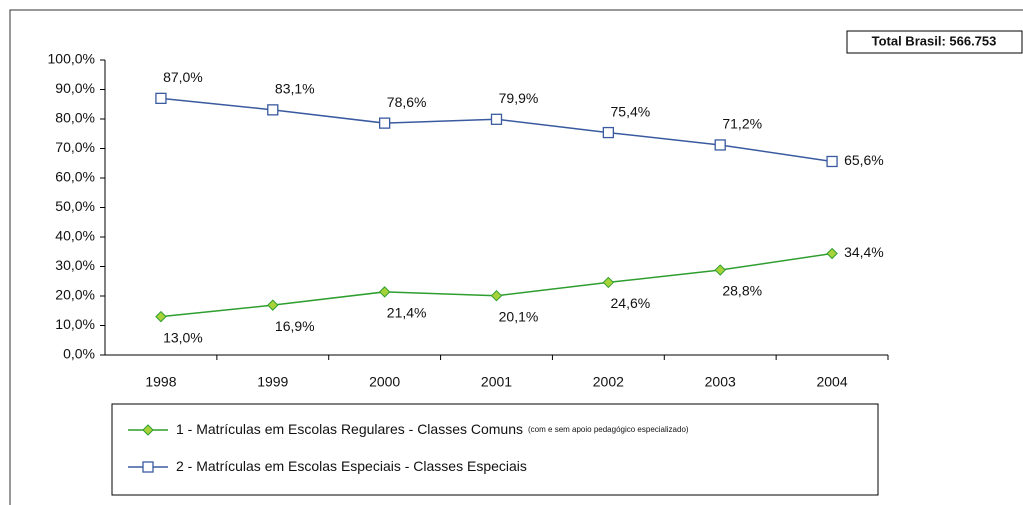 The height and width of the screenshot is (505, 1023). What do you see at coordinates (75, 118) in the screenshot?
I see `y-tick-label: 80,0%` at bounding box center [75, 118].